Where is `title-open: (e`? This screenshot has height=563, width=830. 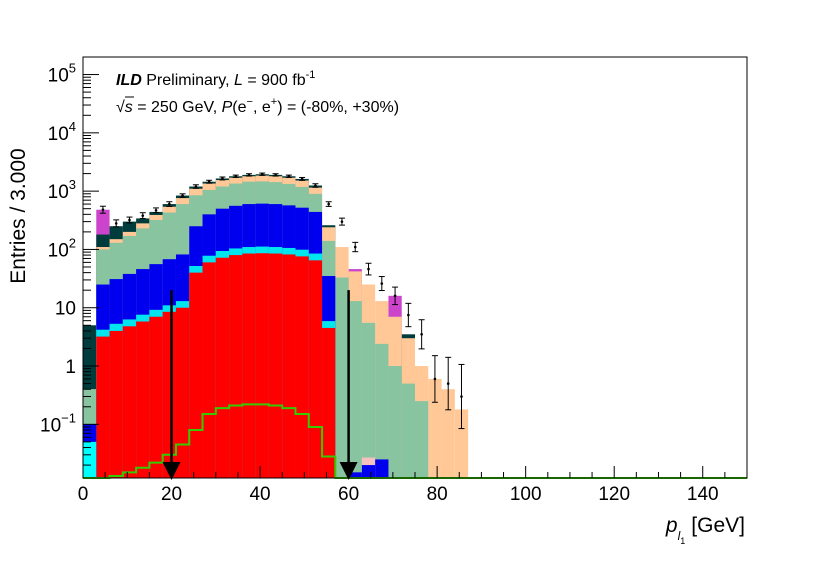 title-open: (e is located at coordinates (239, 107).